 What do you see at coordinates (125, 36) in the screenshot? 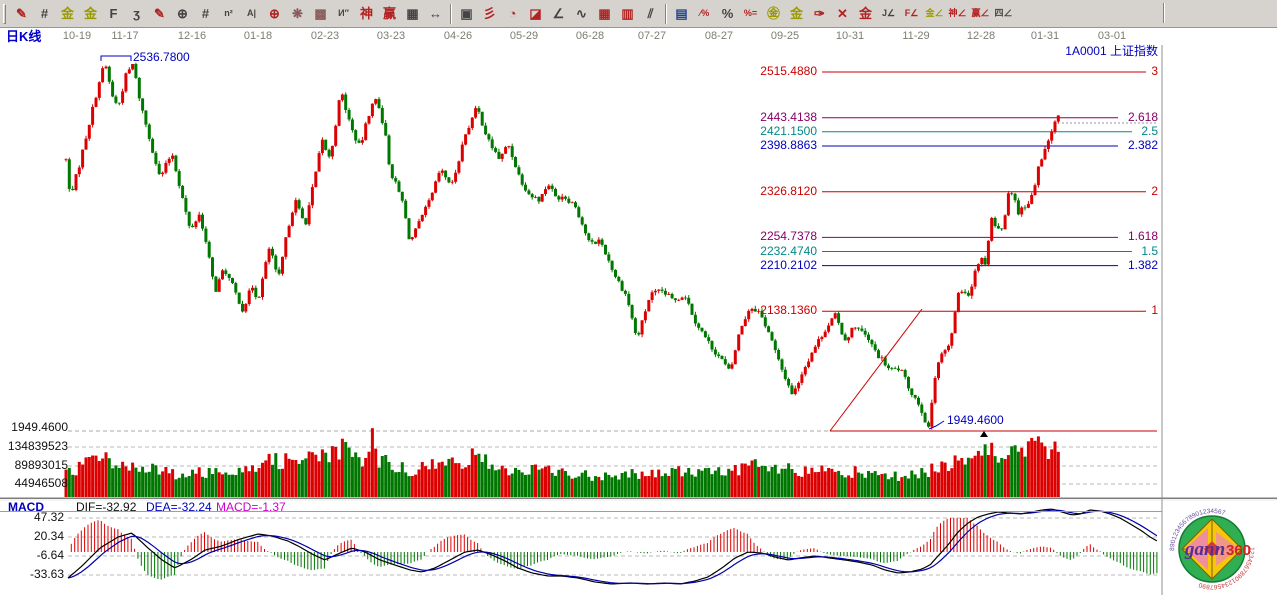
I see `x-axis-date: 11-17` at bounding box center [125, 36].